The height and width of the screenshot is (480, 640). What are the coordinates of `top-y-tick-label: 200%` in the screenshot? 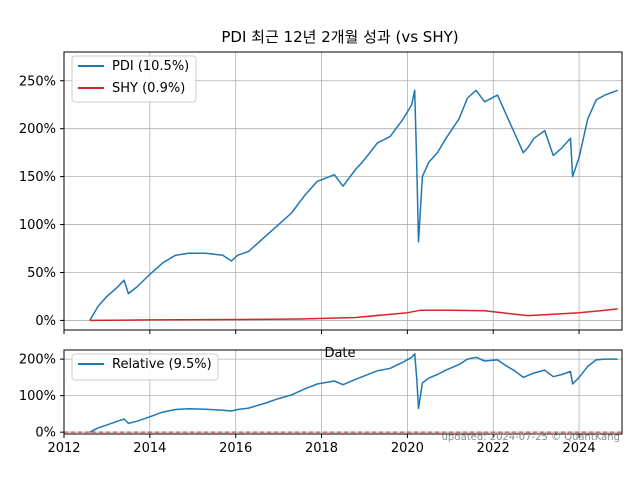 It's located at (37, 129).